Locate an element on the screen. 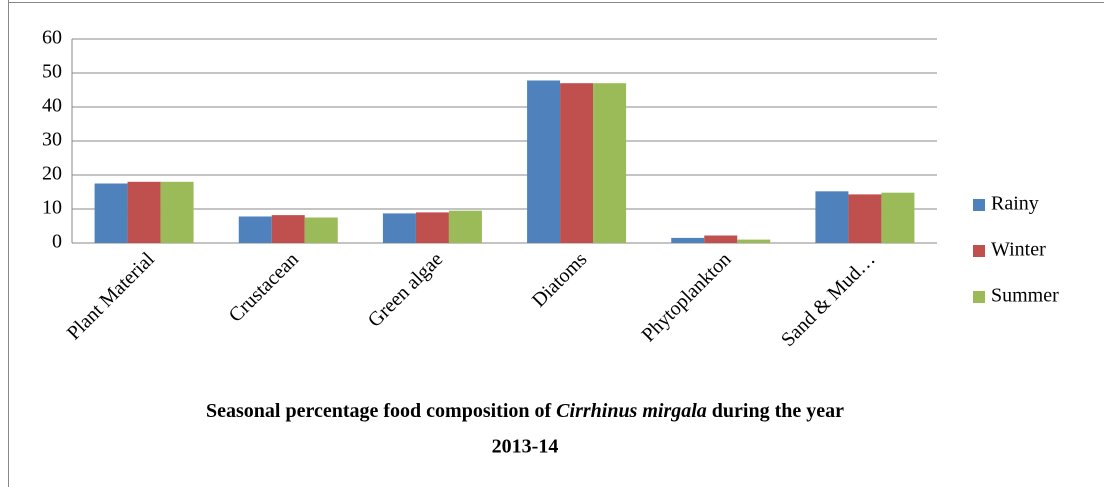  x-tick-label: Phytoplankton is located at coordinates (686, 297).